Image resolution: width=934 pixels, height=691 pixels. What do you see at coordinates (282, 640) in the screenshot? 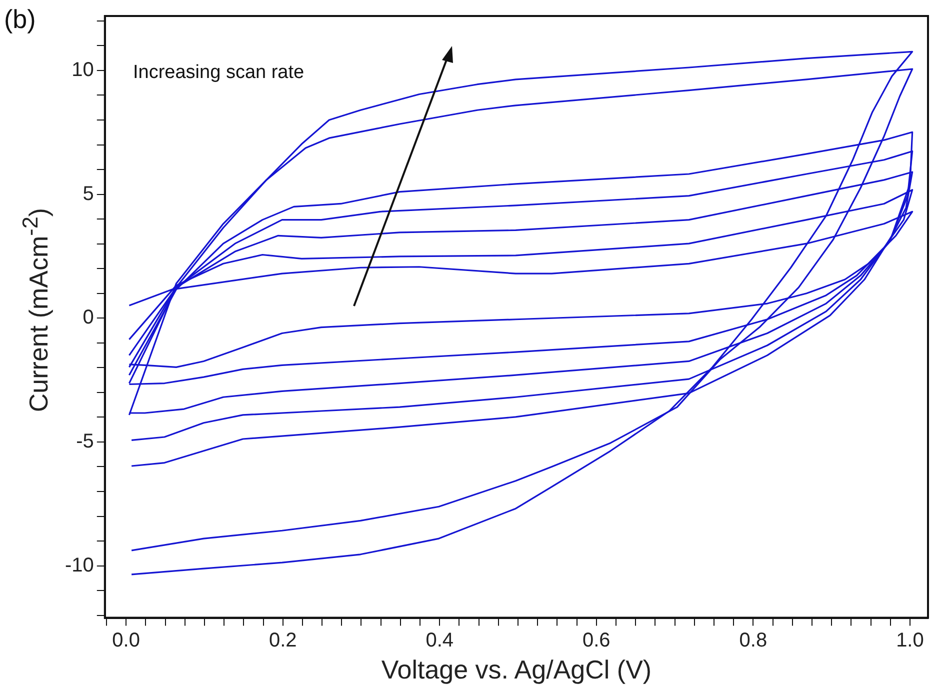
I see `x-tick-label: 0.2` at bounding box center [282, 640].